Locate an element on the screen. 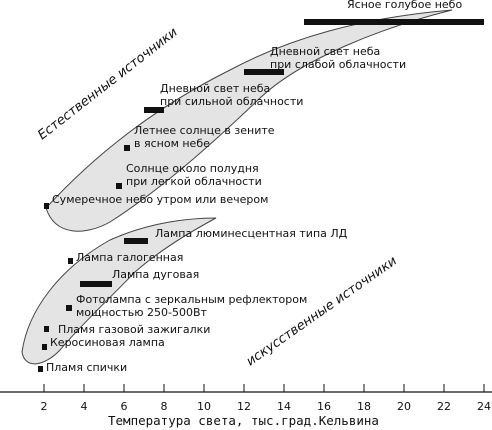  x-tick-label: 16 is located at coordinates (324, 406).